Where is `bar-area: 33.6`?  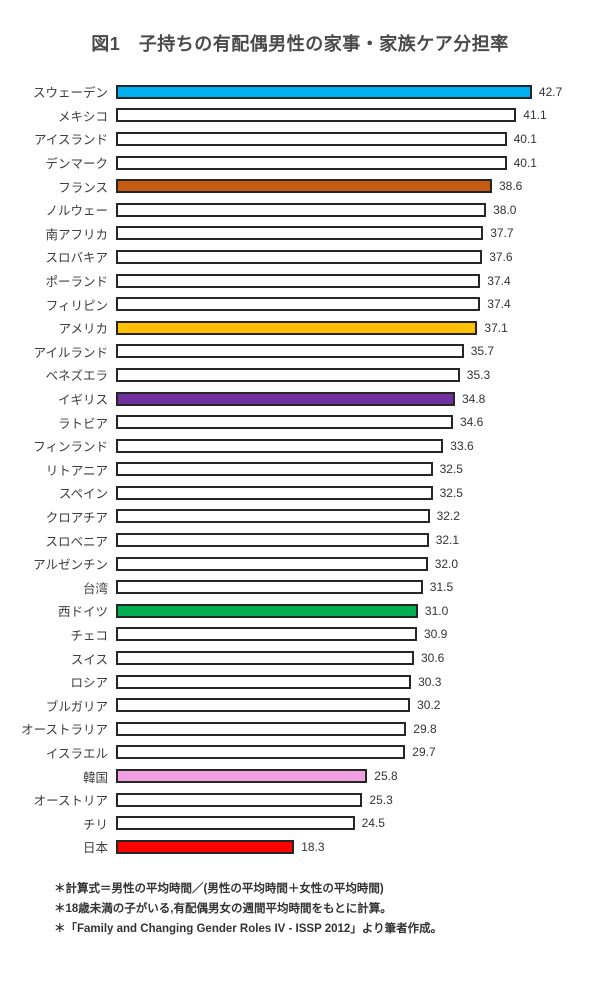 bar-area: 33.6 is located at coordinates (358, 446).